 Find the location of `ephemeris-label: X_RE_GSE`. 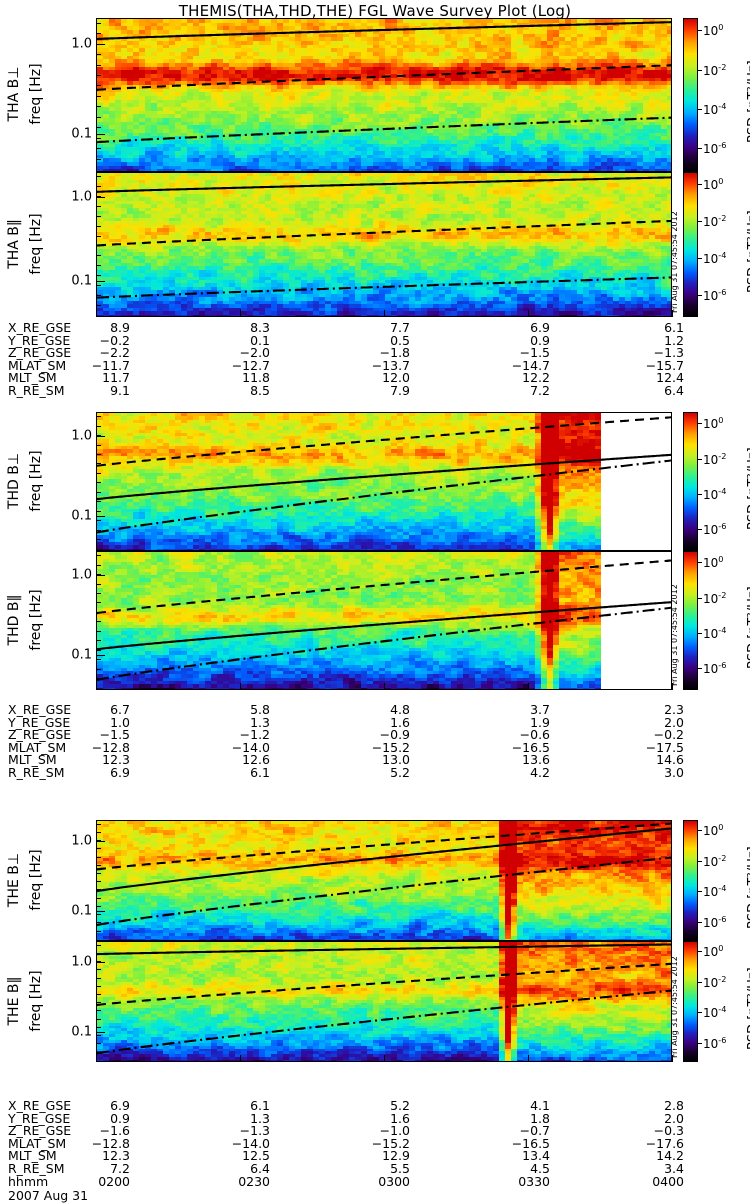

ephemeris-label: X_RE_GSE is located at coordinates (40, 709).